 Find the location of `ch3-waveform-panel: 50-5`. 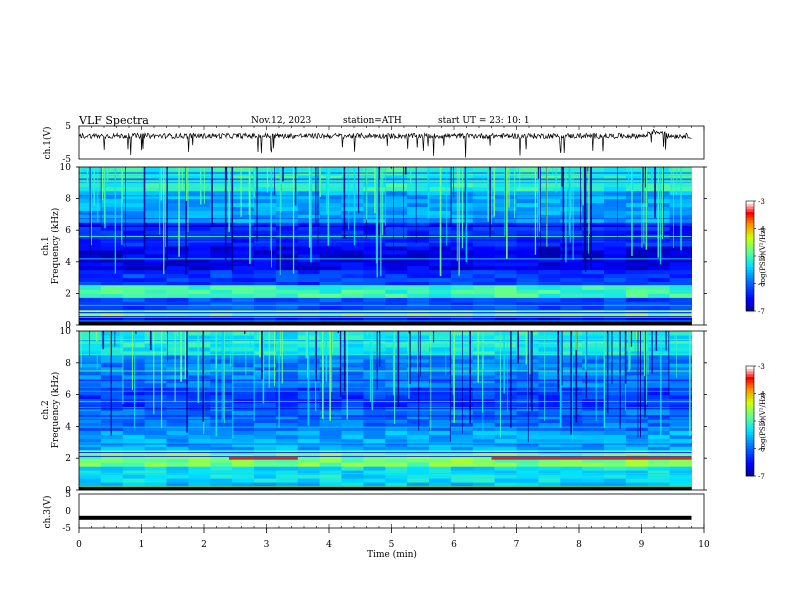

ch3-waveform-panel: 50-5 is located at coordinates (383, 512).